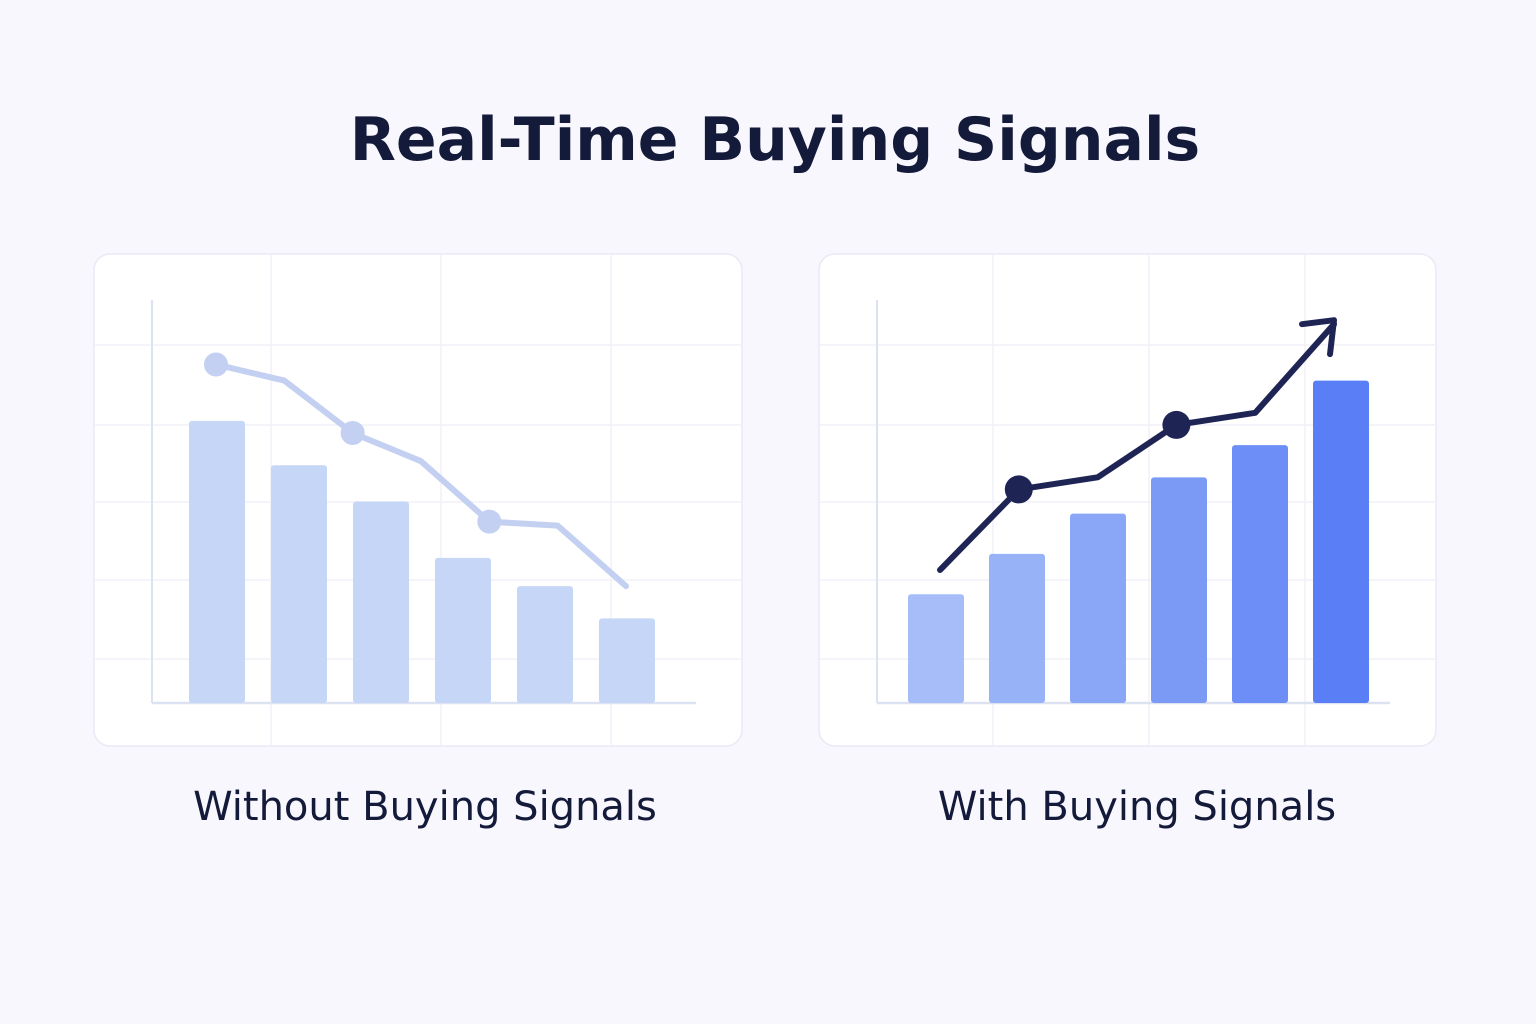 This screenshot has width=1536, height=1024. Describe the element at coordinates (1137, 807) in the screenshot. I see `chart-caption: With Buying Signals` at that location.